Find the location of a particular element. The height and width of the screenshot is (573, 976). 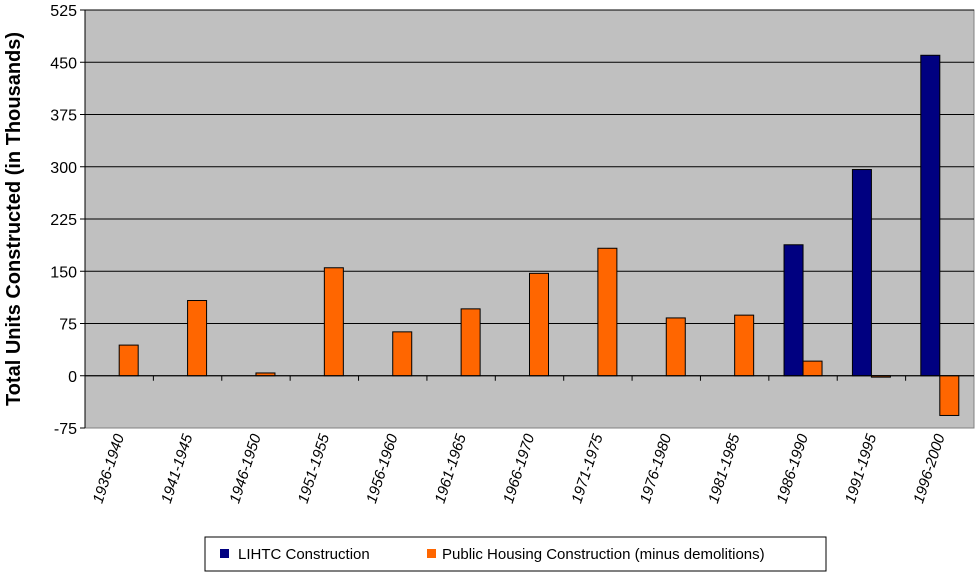

x-tick-label: 1996-2000 is located at coordinates (929, 468).